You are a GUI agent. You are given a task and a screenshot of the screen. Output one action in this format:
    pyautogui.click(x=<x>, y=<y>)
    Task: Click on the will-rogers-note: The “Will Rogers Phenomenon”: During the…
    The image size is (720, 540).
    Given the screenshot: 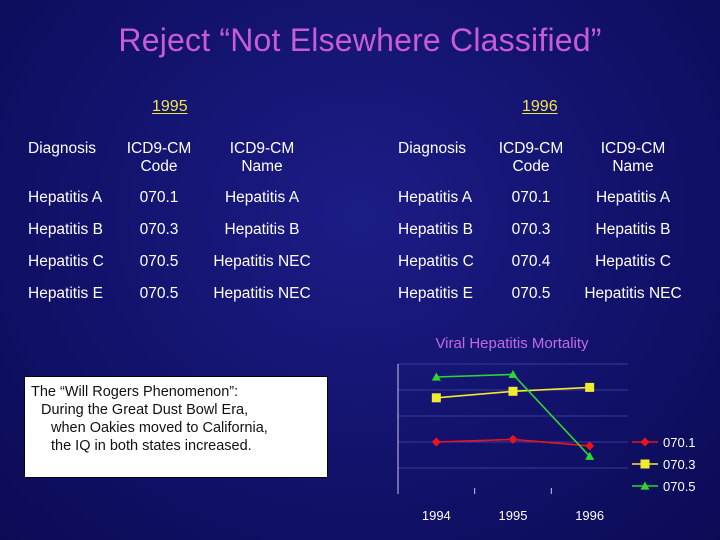 What is the action you would take?
    pyautogui.click(x=176, y=427)
    